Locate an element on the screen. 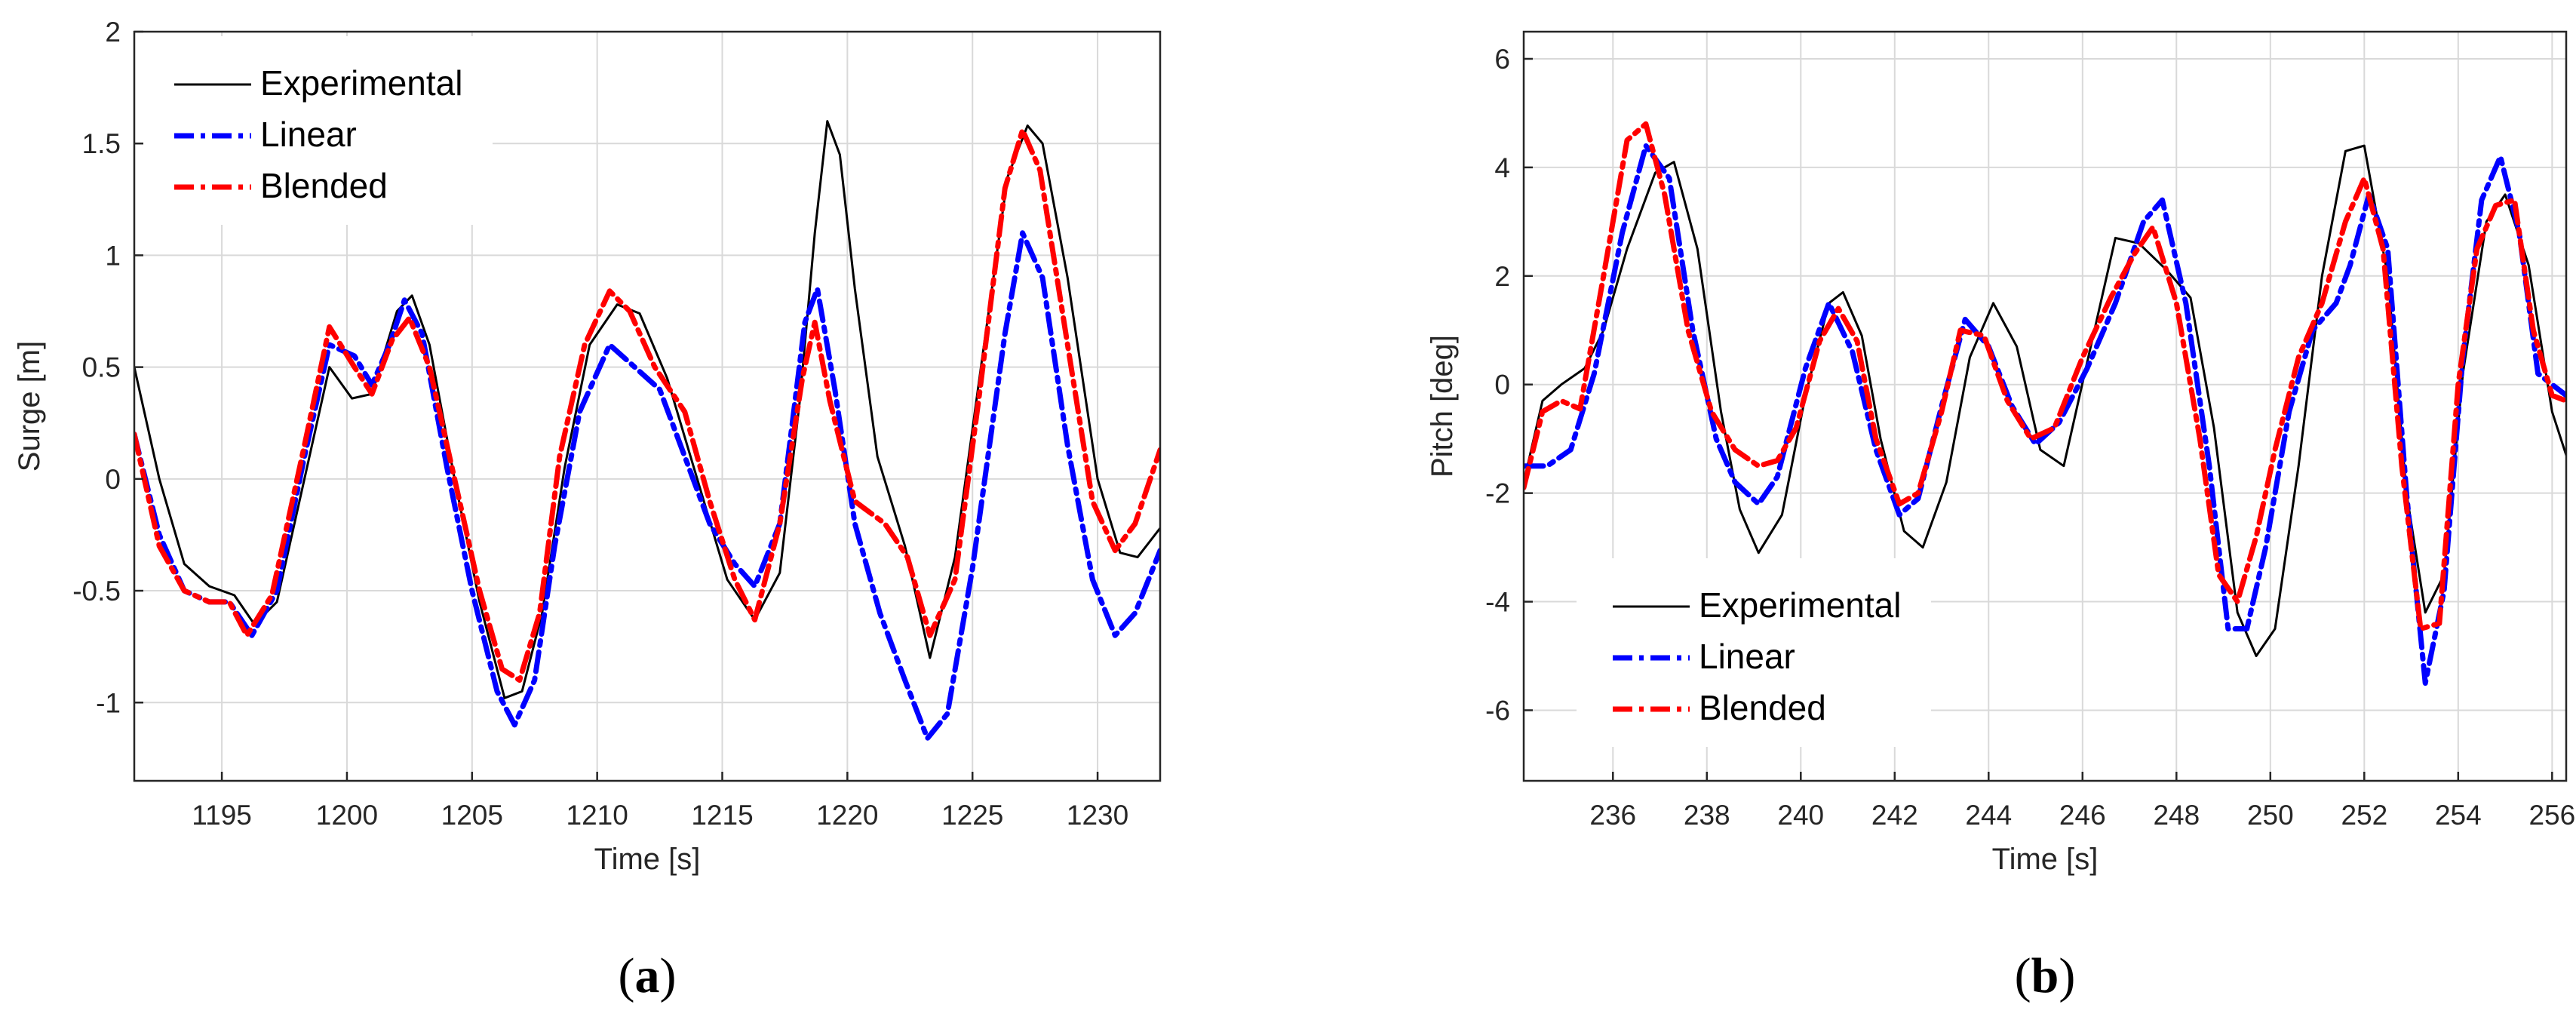  y-tick-label: 4 is located at coordinates (1502, 167).